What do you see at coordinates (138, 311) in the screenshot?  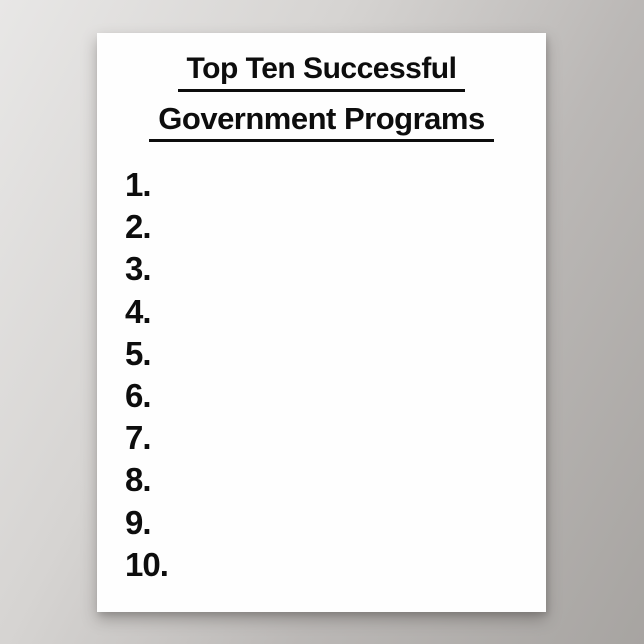 I see `list-number: 4.` at bounding box center [138, 311].